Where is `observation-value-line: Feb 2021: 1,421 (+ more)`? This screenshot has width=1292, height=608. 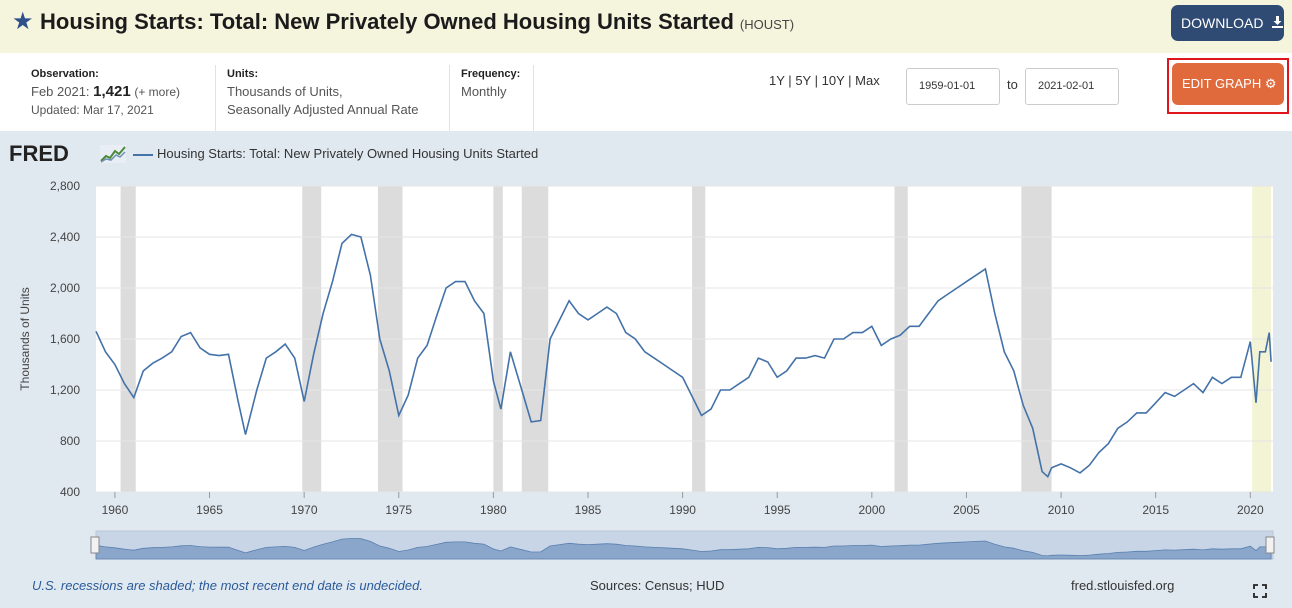 observation-value-line: Feb 2021: 1,421 (+ more) is located at coordinates (105, 92).